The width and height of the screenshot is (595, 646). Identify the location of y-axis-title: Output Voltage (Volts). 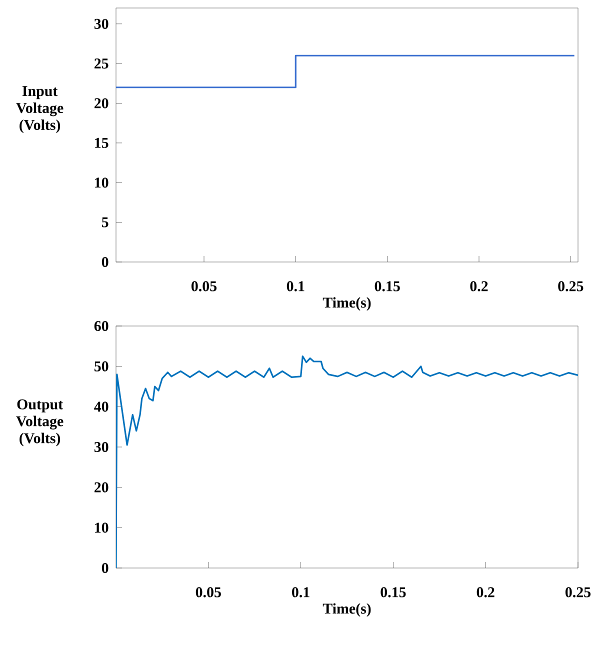
(40, 422).